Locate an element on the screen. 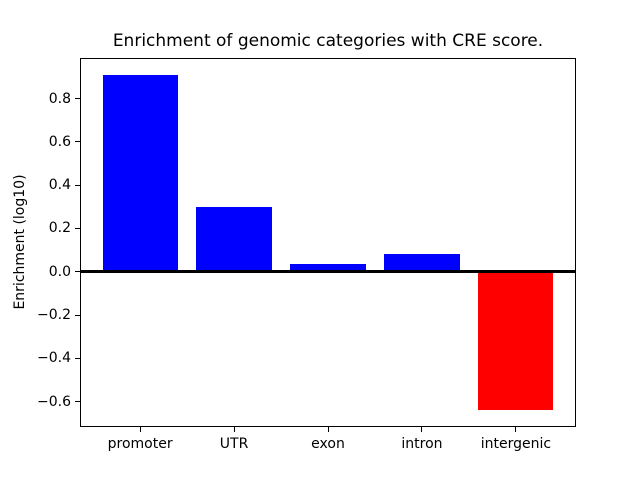 This screenshot has width=640, height=480. bar-intergenic is located at coordinates (516, 341).